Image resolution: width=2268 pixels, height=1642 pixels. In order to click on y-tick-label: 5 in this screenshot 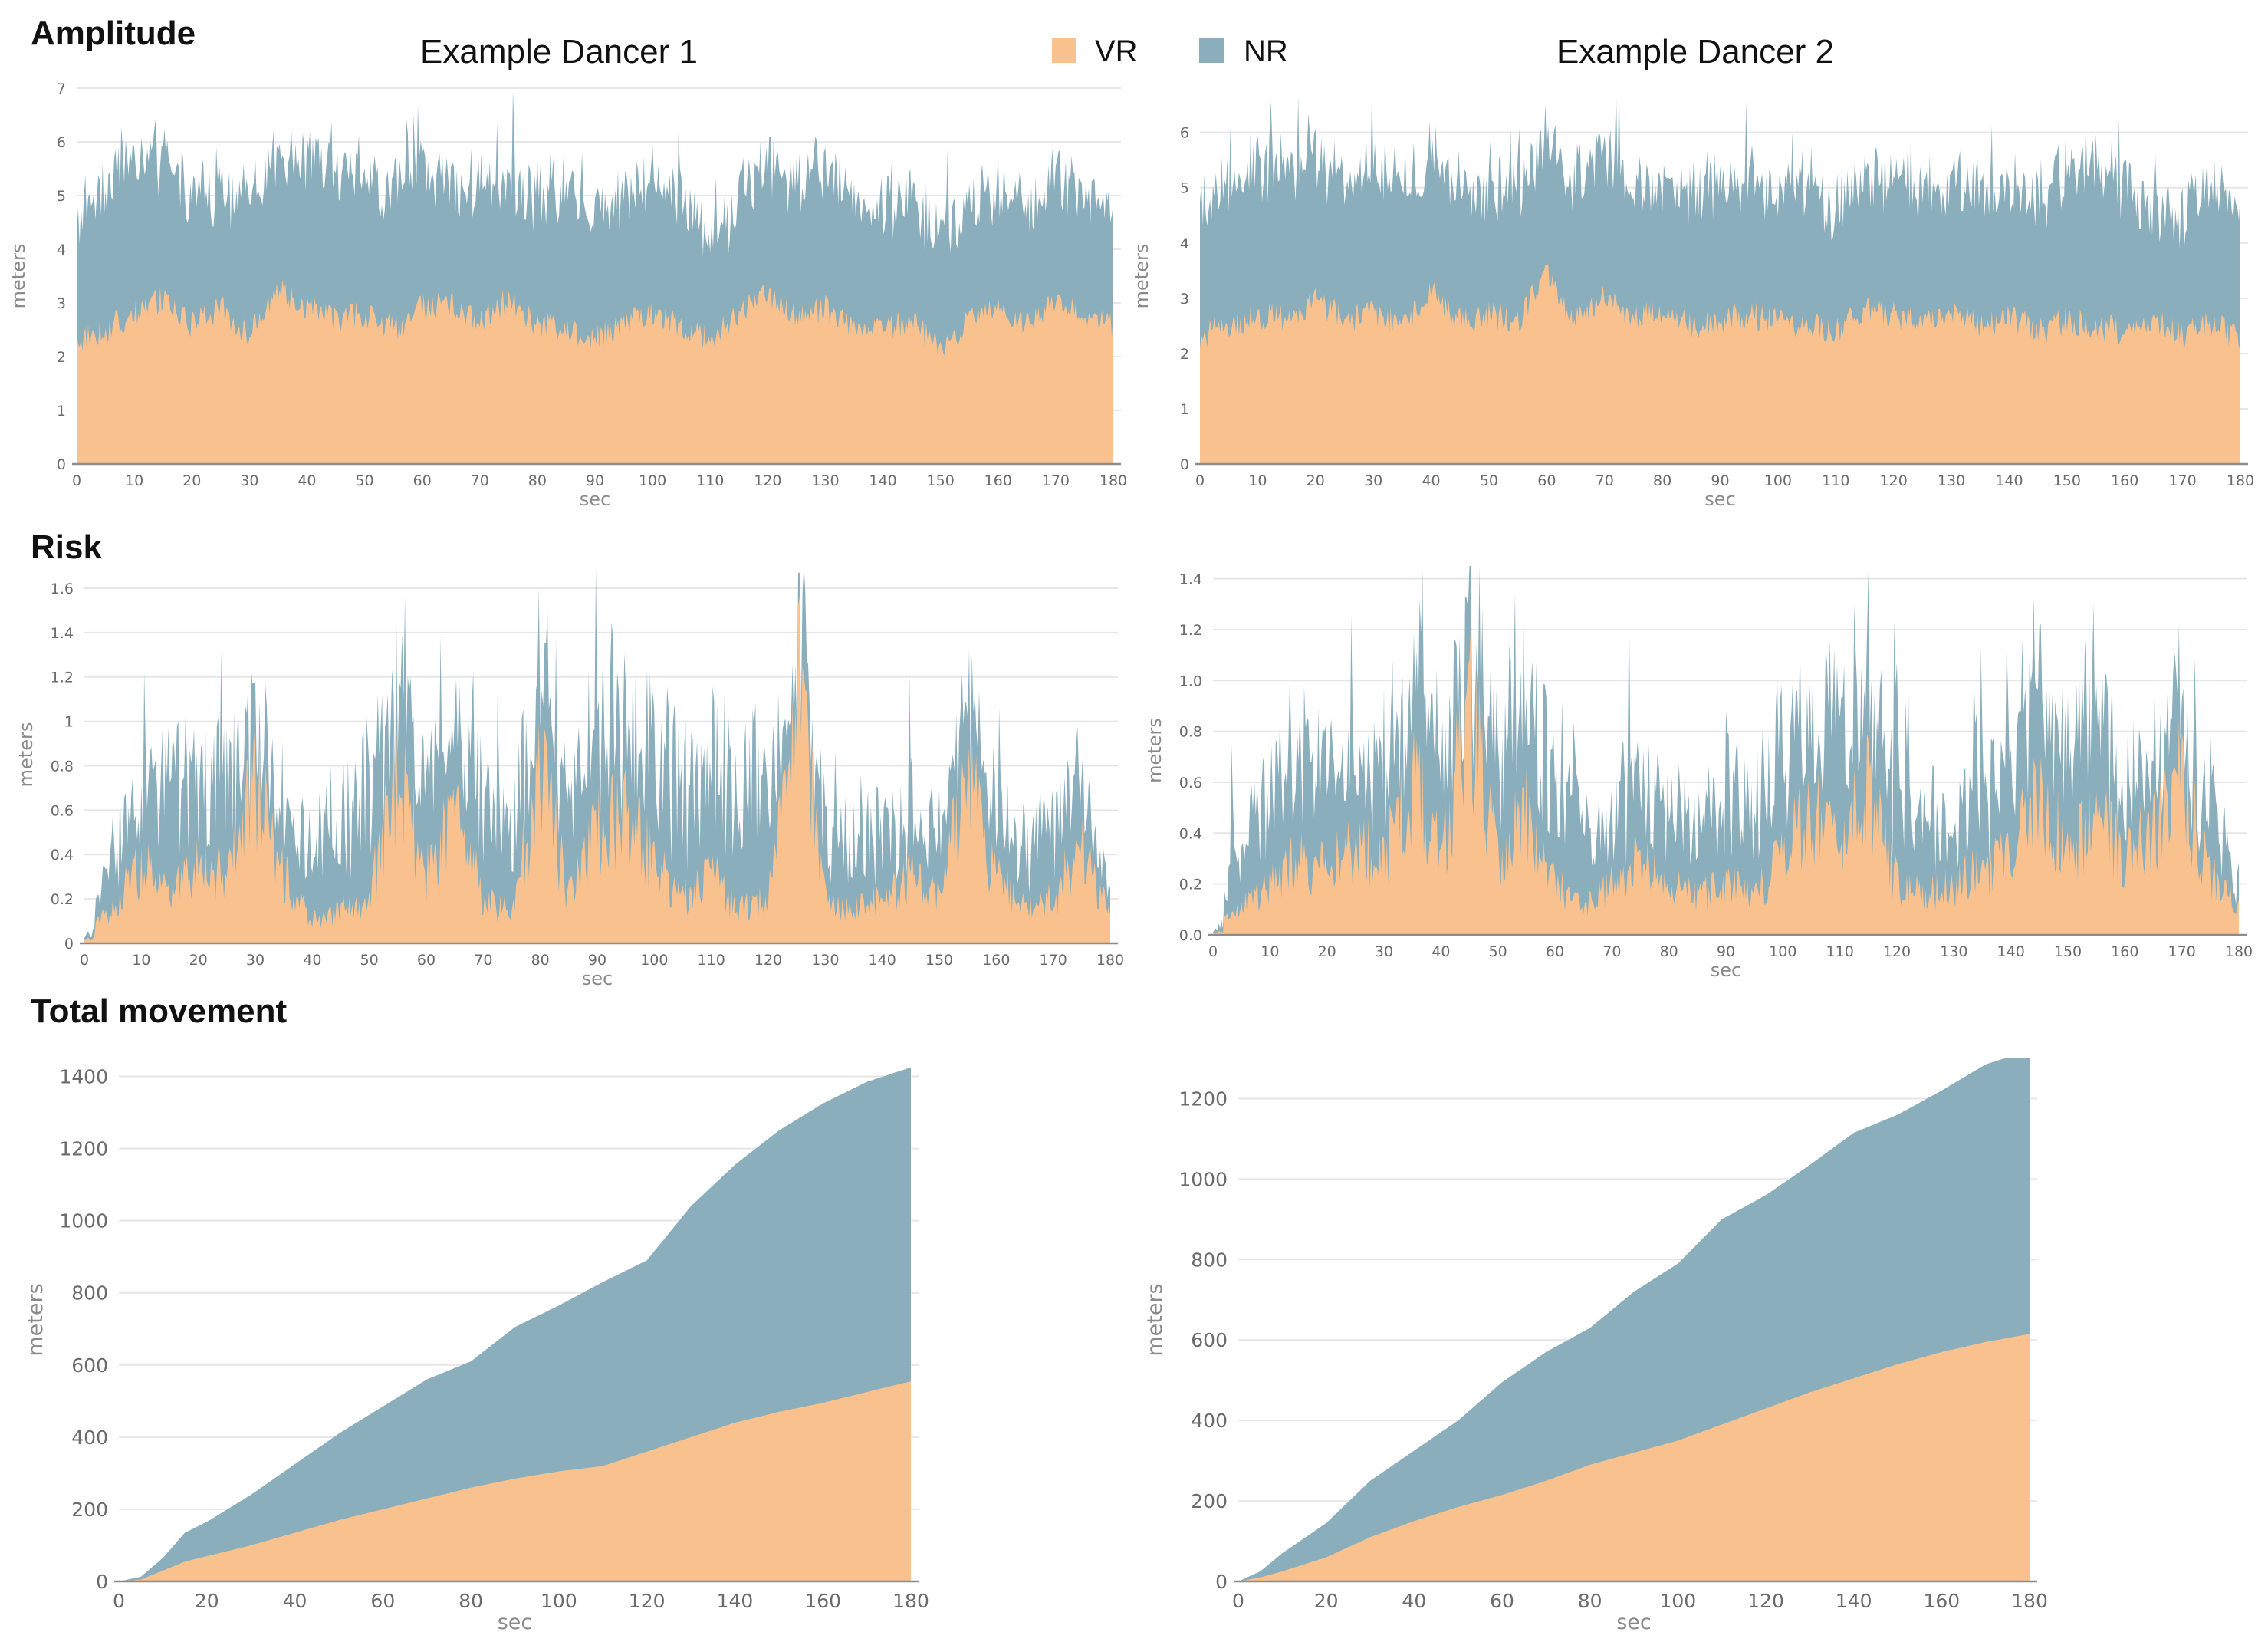, I will do `click(61, 196)`.